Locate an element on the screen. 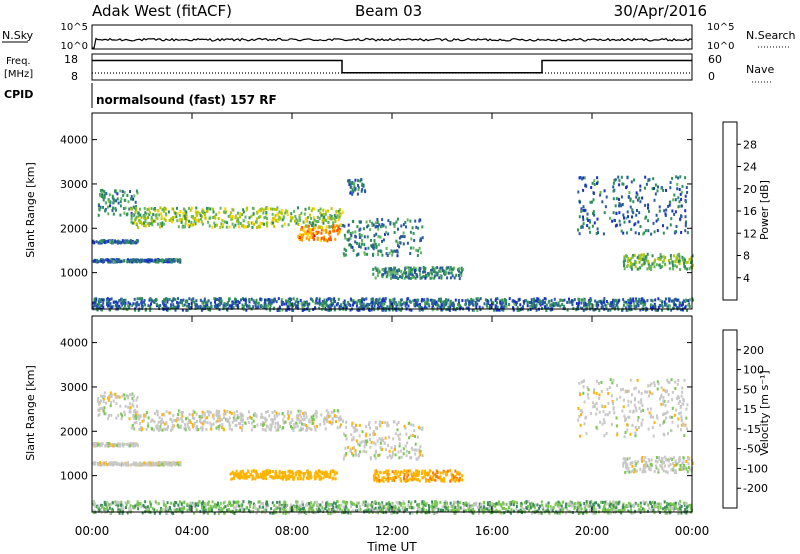 The height and width of the screenshot is (554, 800). beam-title: Beam 03 is located at coordinates (388, 11).